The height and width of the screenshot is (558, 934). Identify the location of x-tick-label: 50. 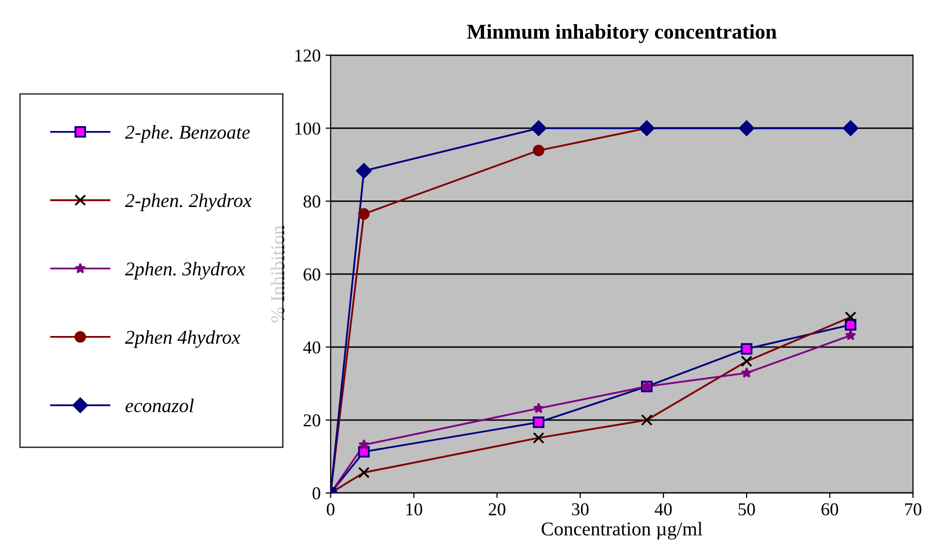
(746, 509).